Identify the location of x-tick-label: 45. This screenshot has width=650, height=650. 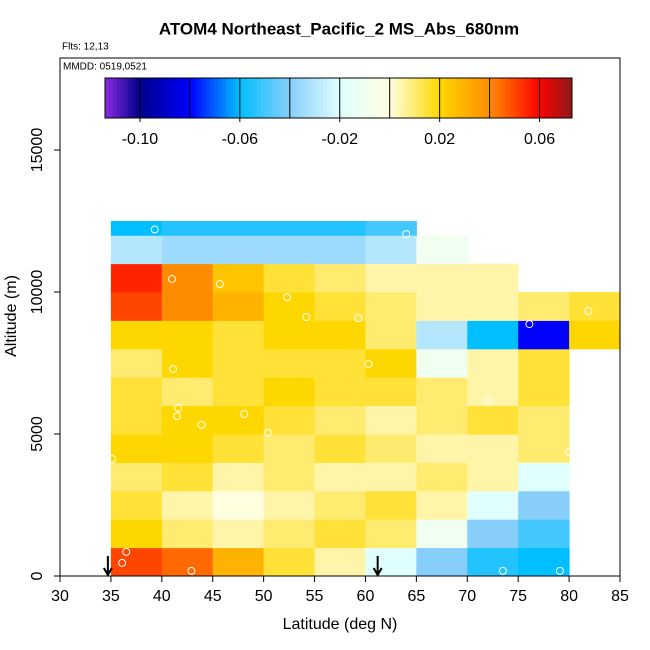
(213, 596).